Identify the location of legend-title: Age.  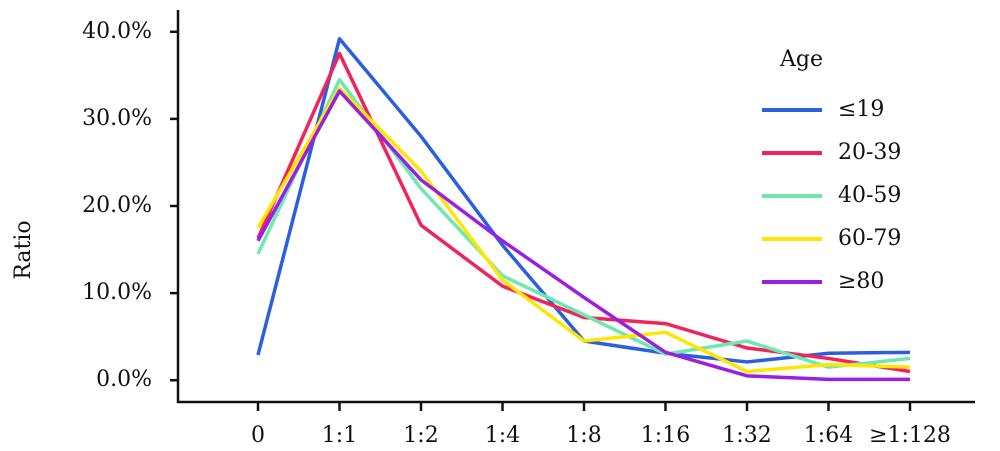
(801, 59).